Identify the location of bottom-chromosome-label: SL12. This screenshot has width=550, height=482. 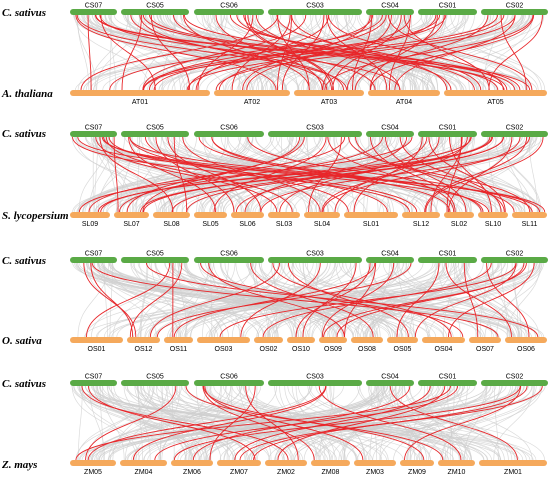
(421, 224).